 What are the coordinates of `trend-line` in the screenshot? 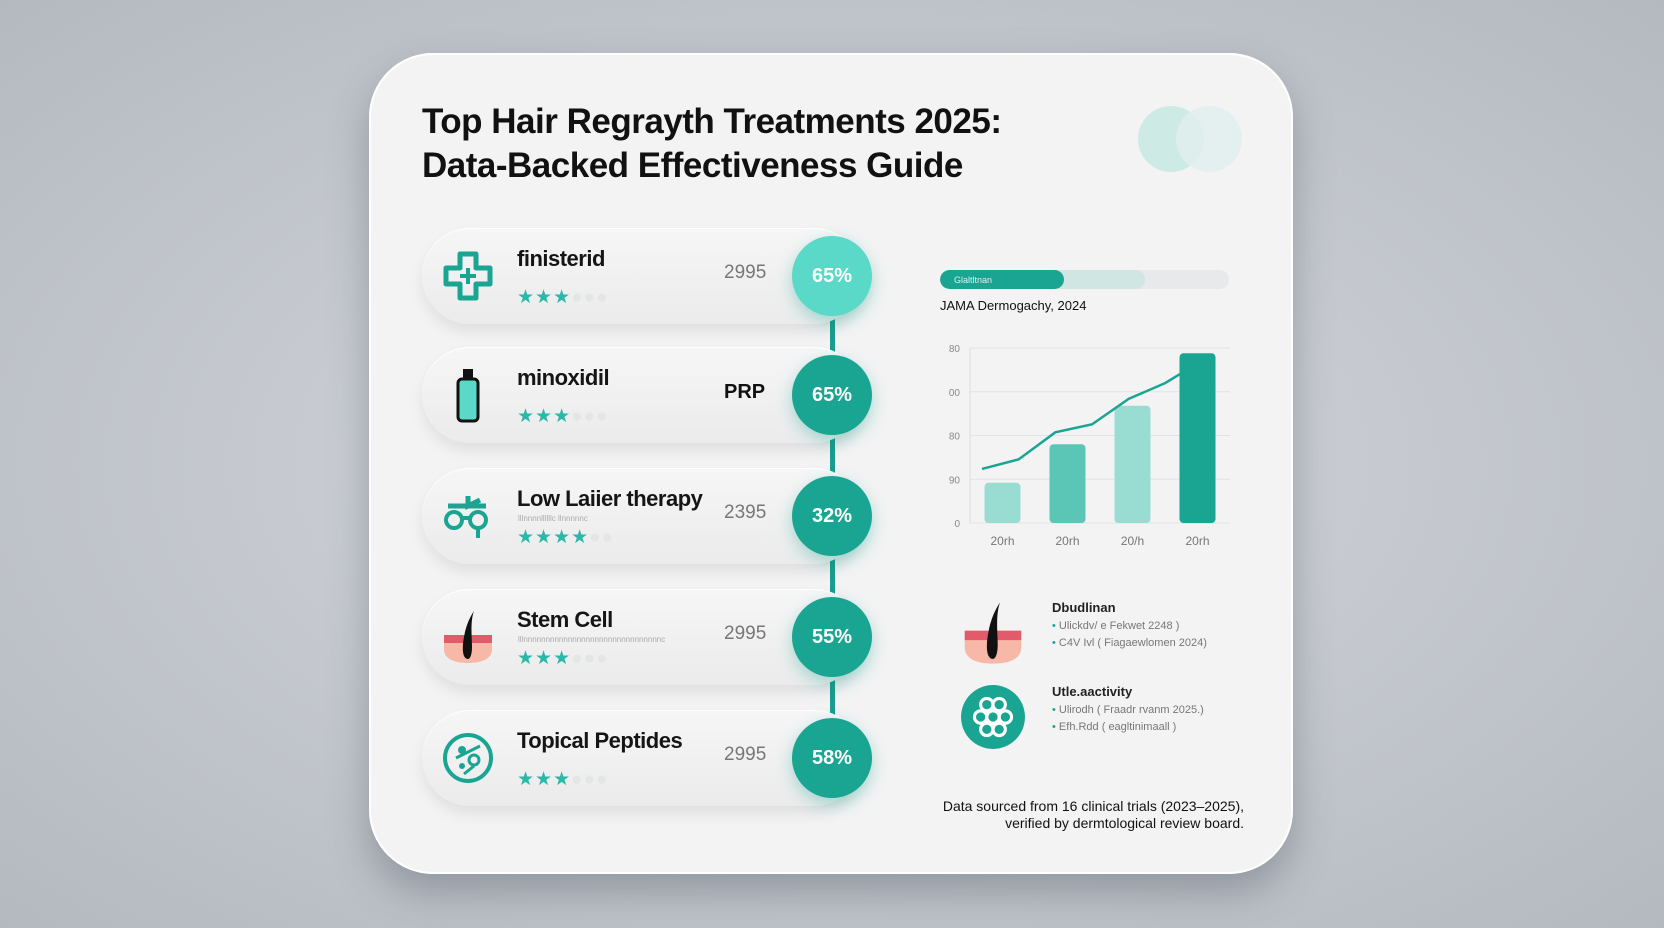 It's located at (1092, 415).